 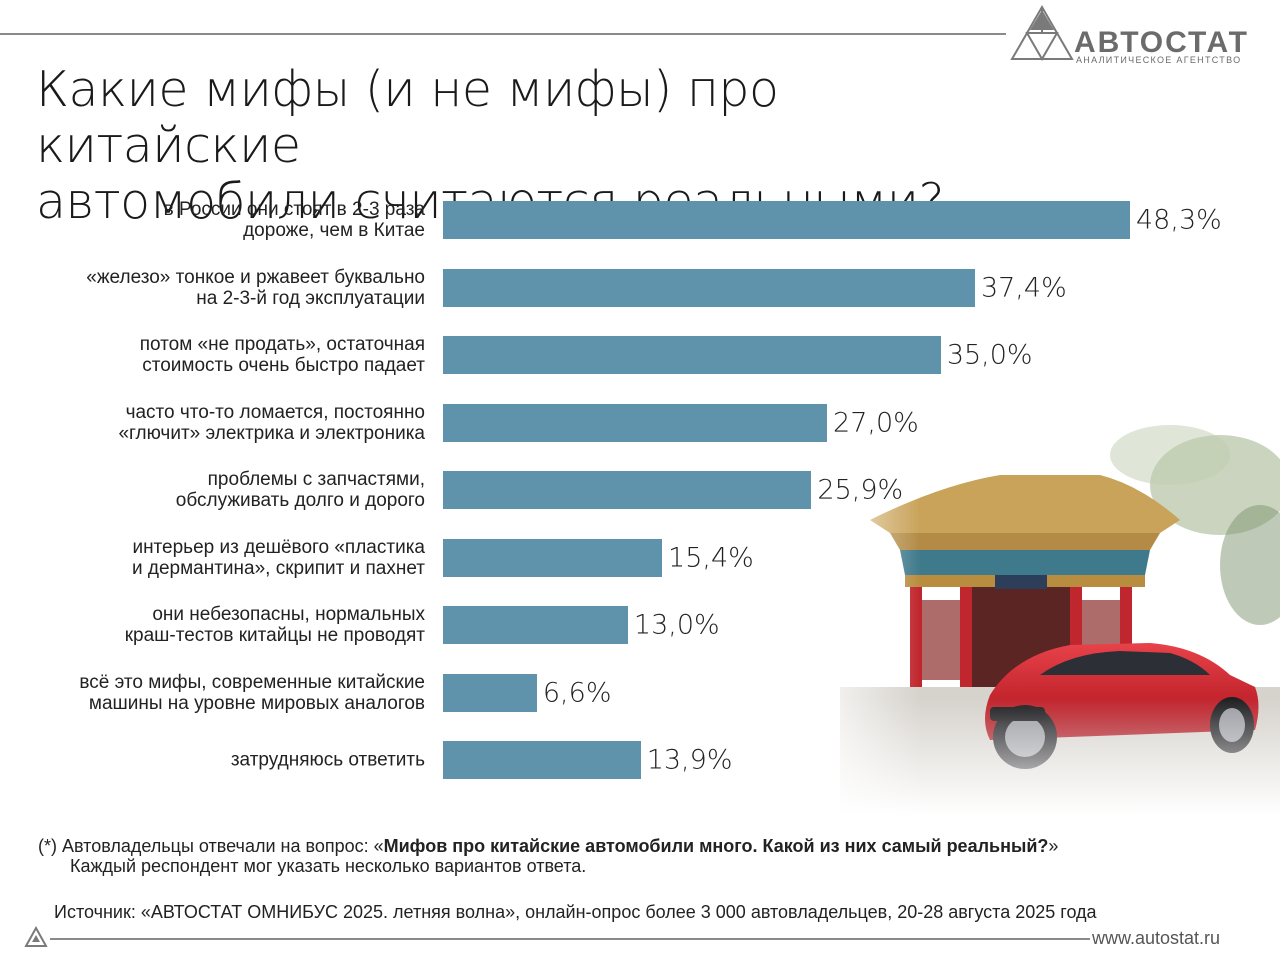 What do you see at coordinates (1159, 60) in the screenshot?
I see `logo-subtitle: АНАЛИТИЧЕСКОЕ АГЕНТСТВО` at bounding box center [1159, 60].